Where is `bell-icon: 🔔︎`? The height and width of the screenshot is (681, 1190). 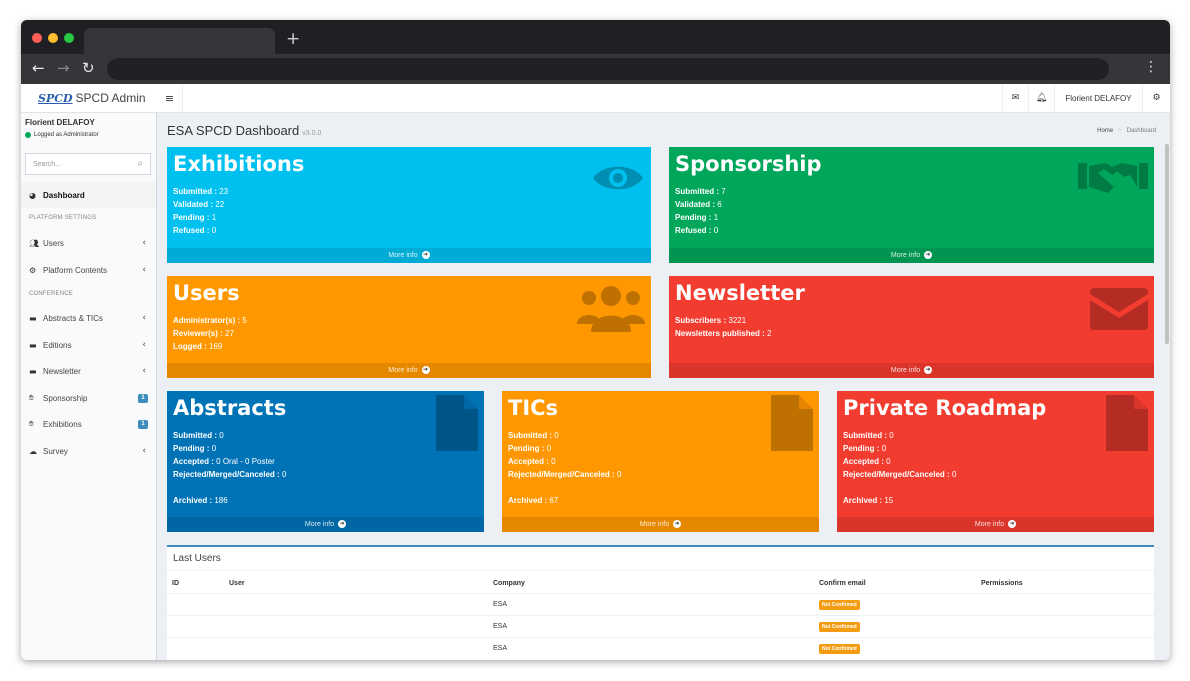
bell-icon: 🔔︎ is located at coordinates (1041, 98).